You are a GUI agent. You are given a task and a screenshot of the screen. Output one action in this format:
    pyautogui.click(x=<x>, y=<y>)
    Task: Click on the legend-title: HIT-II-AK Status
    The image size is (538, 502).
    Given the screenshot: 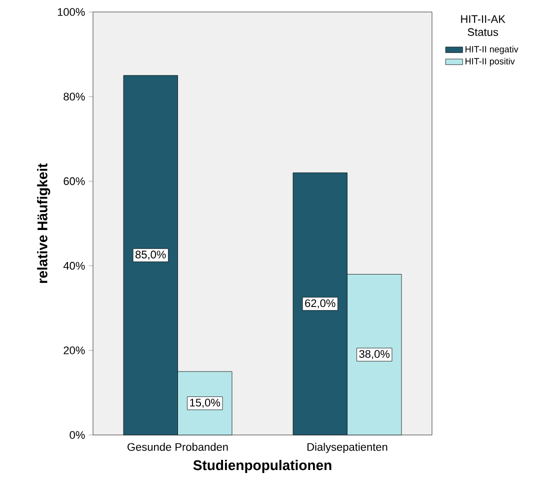 What is the action you would take?
    pyautogui.click(x=483, y=25)
    